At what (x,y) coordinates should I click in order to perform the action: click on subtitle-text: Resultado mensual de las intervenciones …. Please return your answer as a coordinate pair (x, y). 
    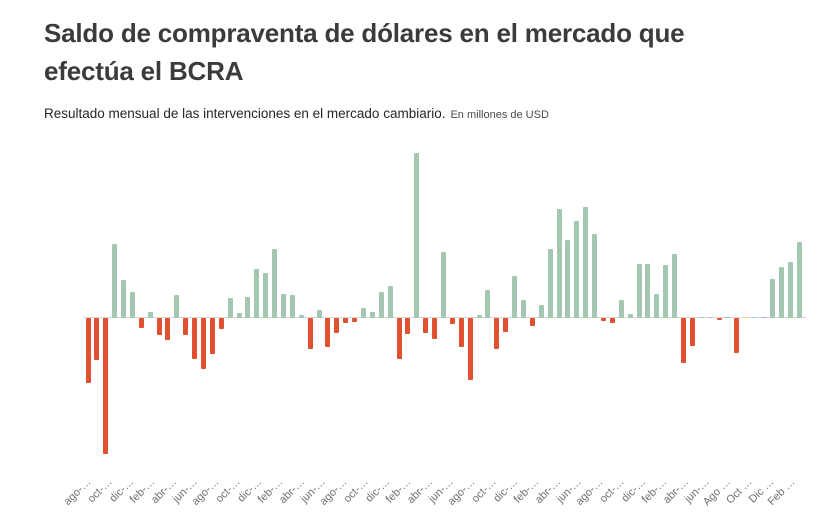
    Looking at the image, I should click on (245, 113).